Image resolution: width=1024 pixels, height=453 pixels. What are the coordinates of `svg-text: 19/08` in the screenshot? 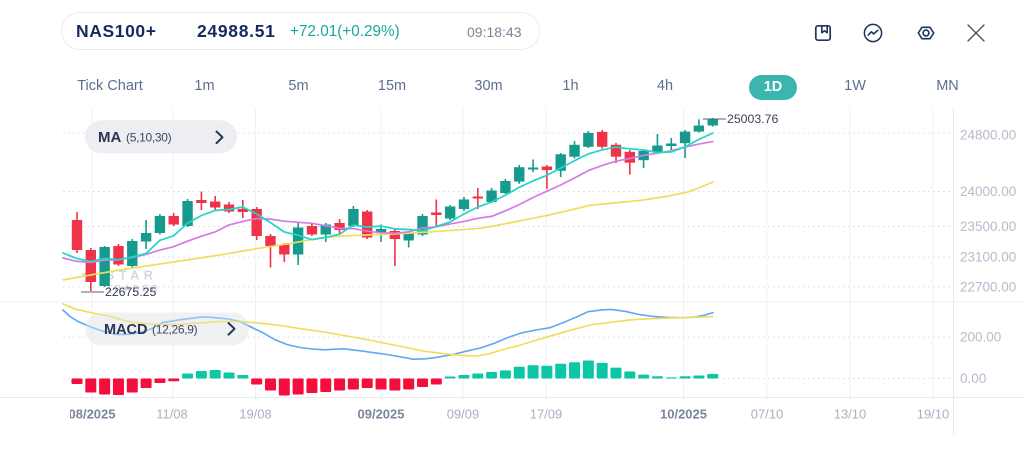 It's located at (255, 414).